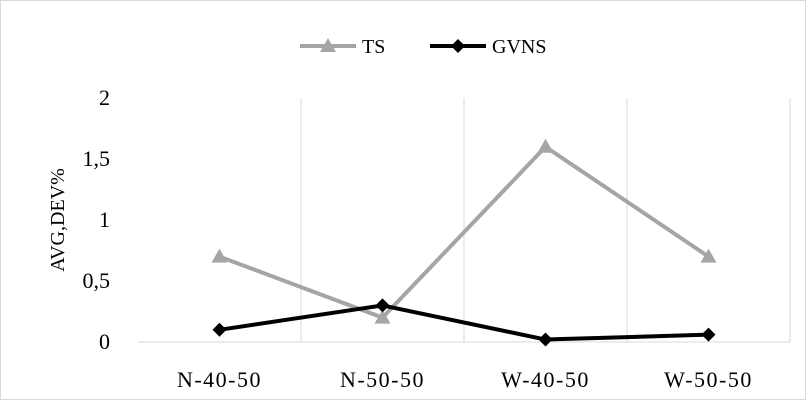 The image size is (806, 400). I want to click on x-tick-label: W-50-50, so click(708, 379).